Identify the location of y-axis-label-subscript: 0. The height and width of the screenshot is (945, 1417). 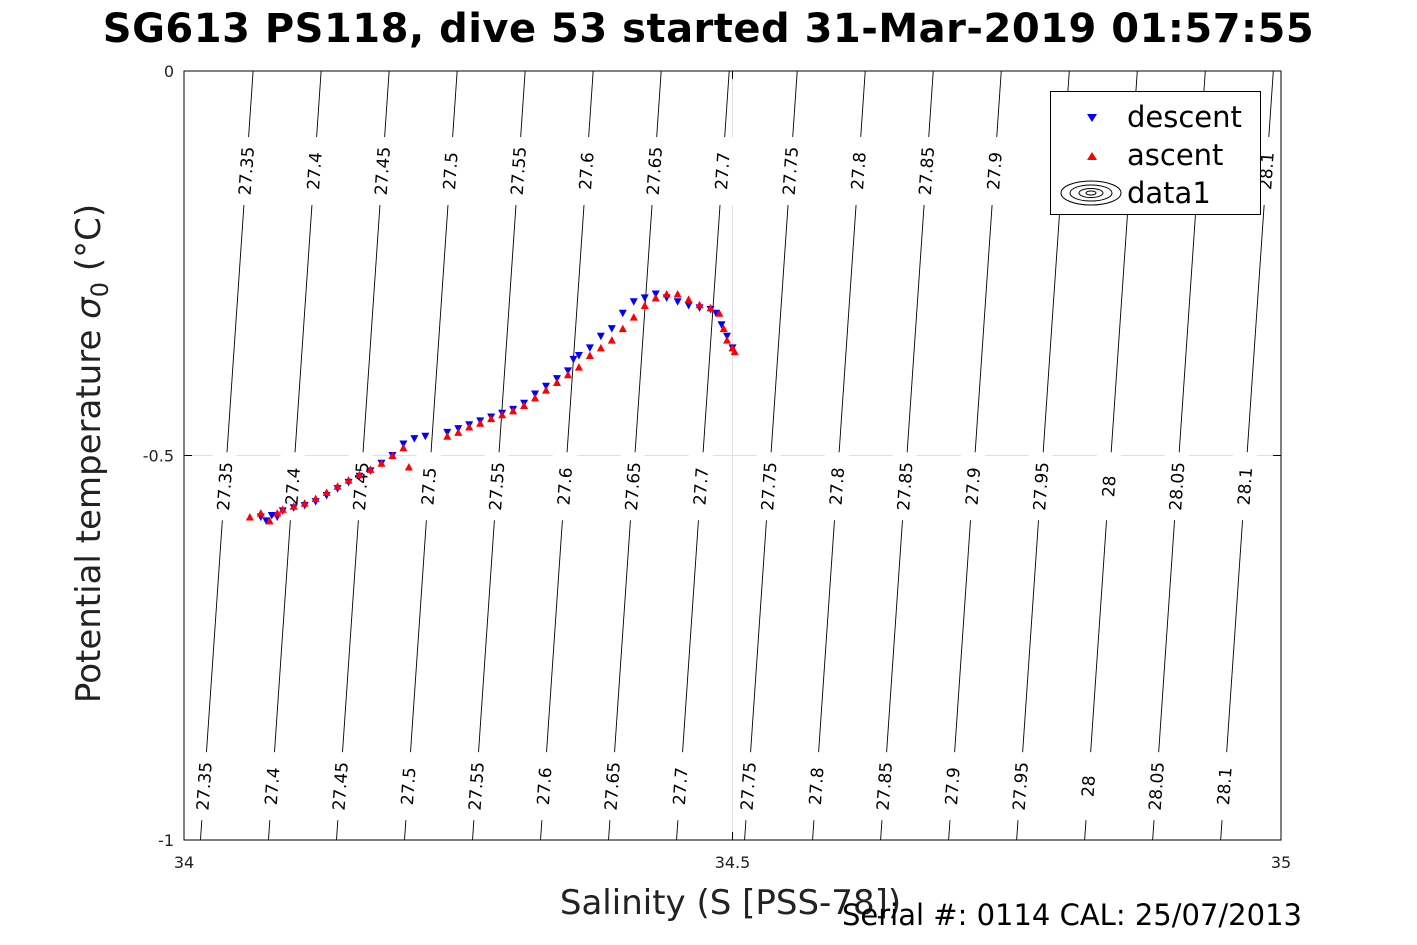
(100, 289).